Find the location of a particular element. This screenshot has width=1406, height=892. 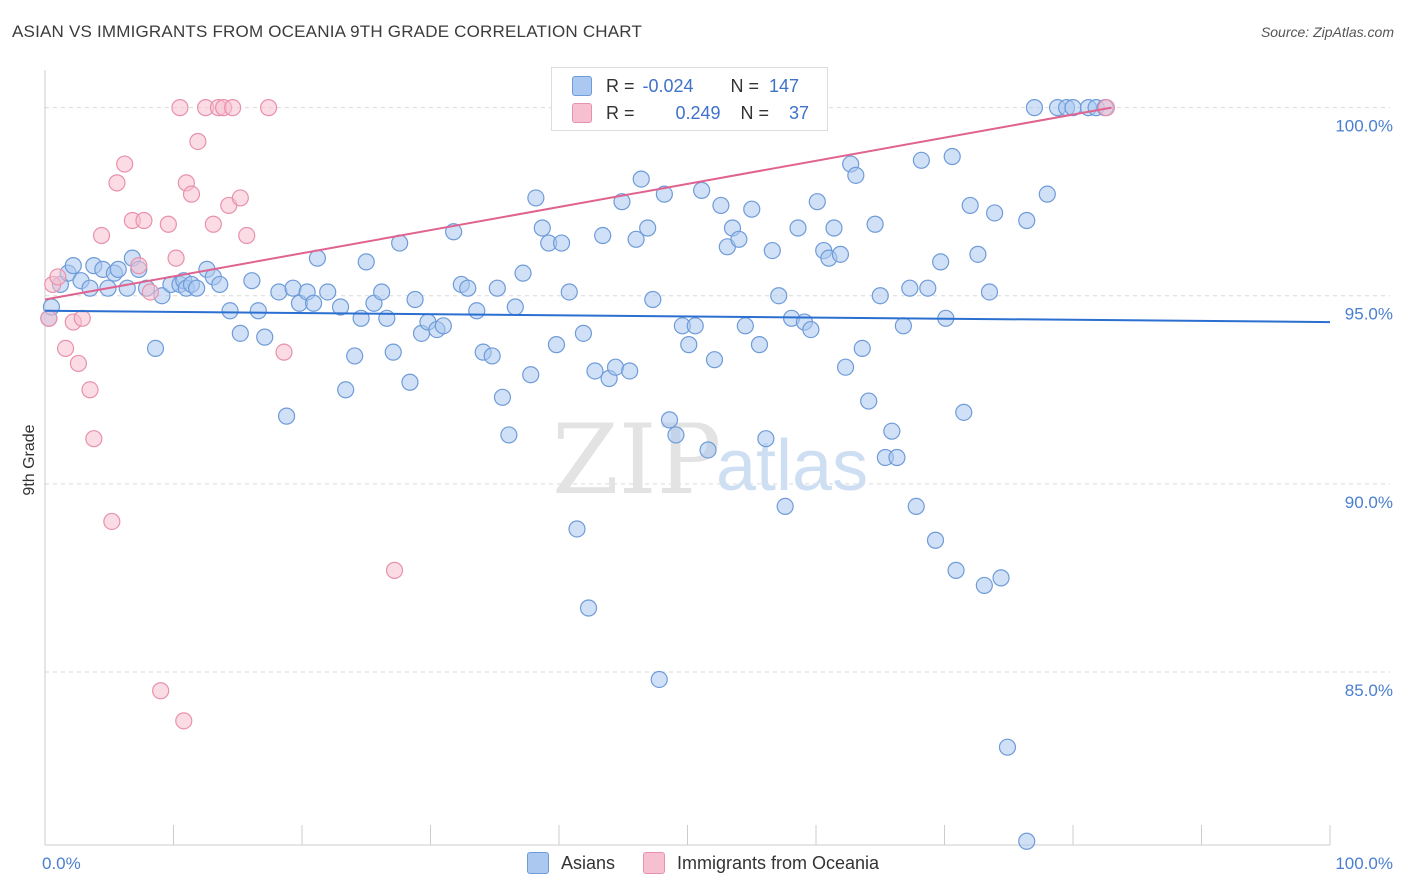

legend-item-oceania: Immigrants from Oceania is located at coordinates (760, 863).